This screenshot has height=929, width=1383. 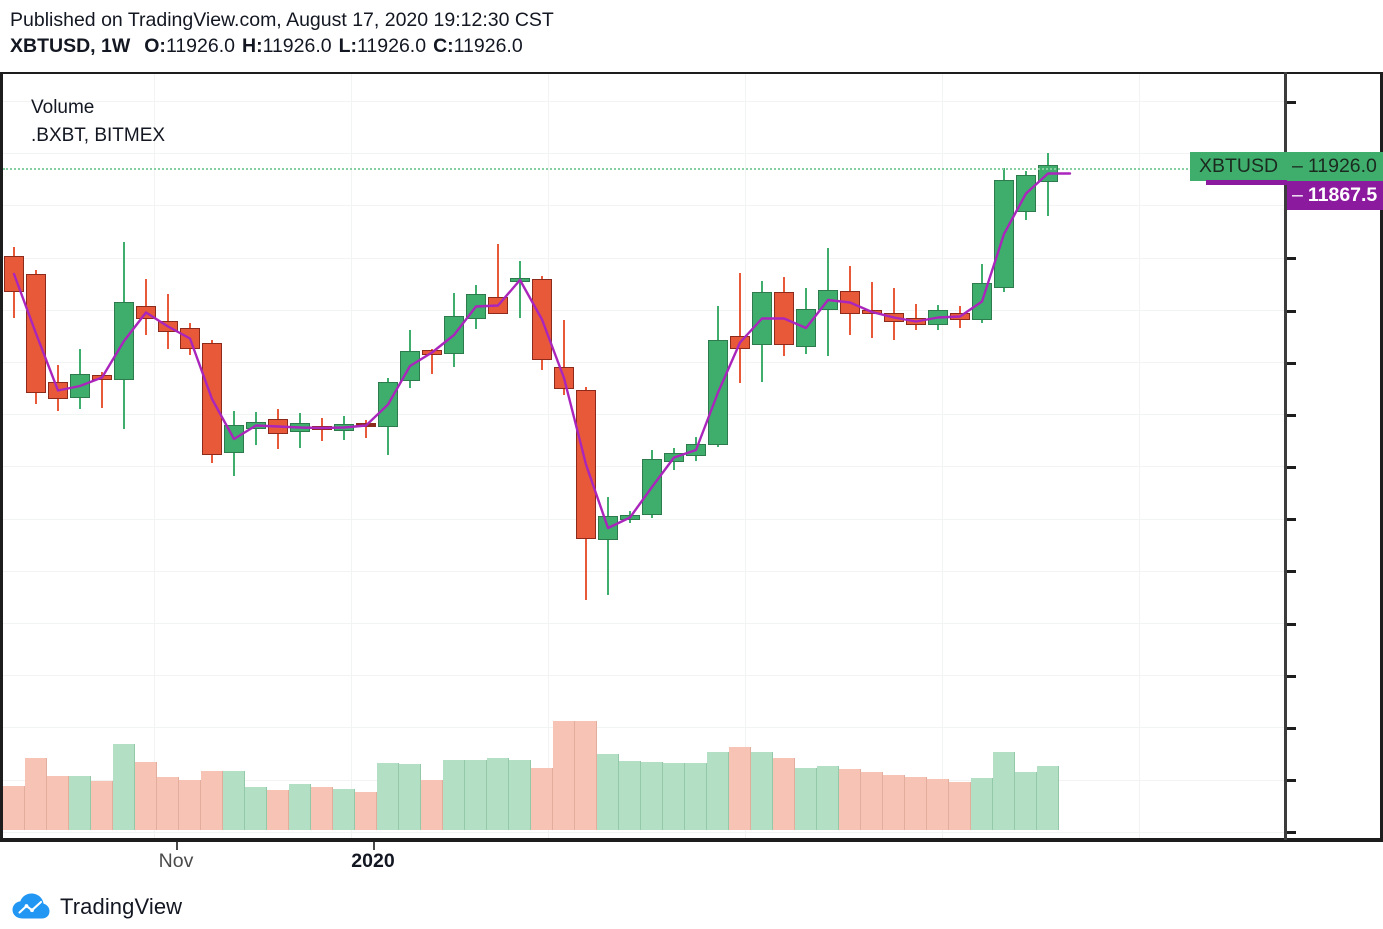 I want to click on last-price-value: 11926.0, so click(x=1342, y=166).